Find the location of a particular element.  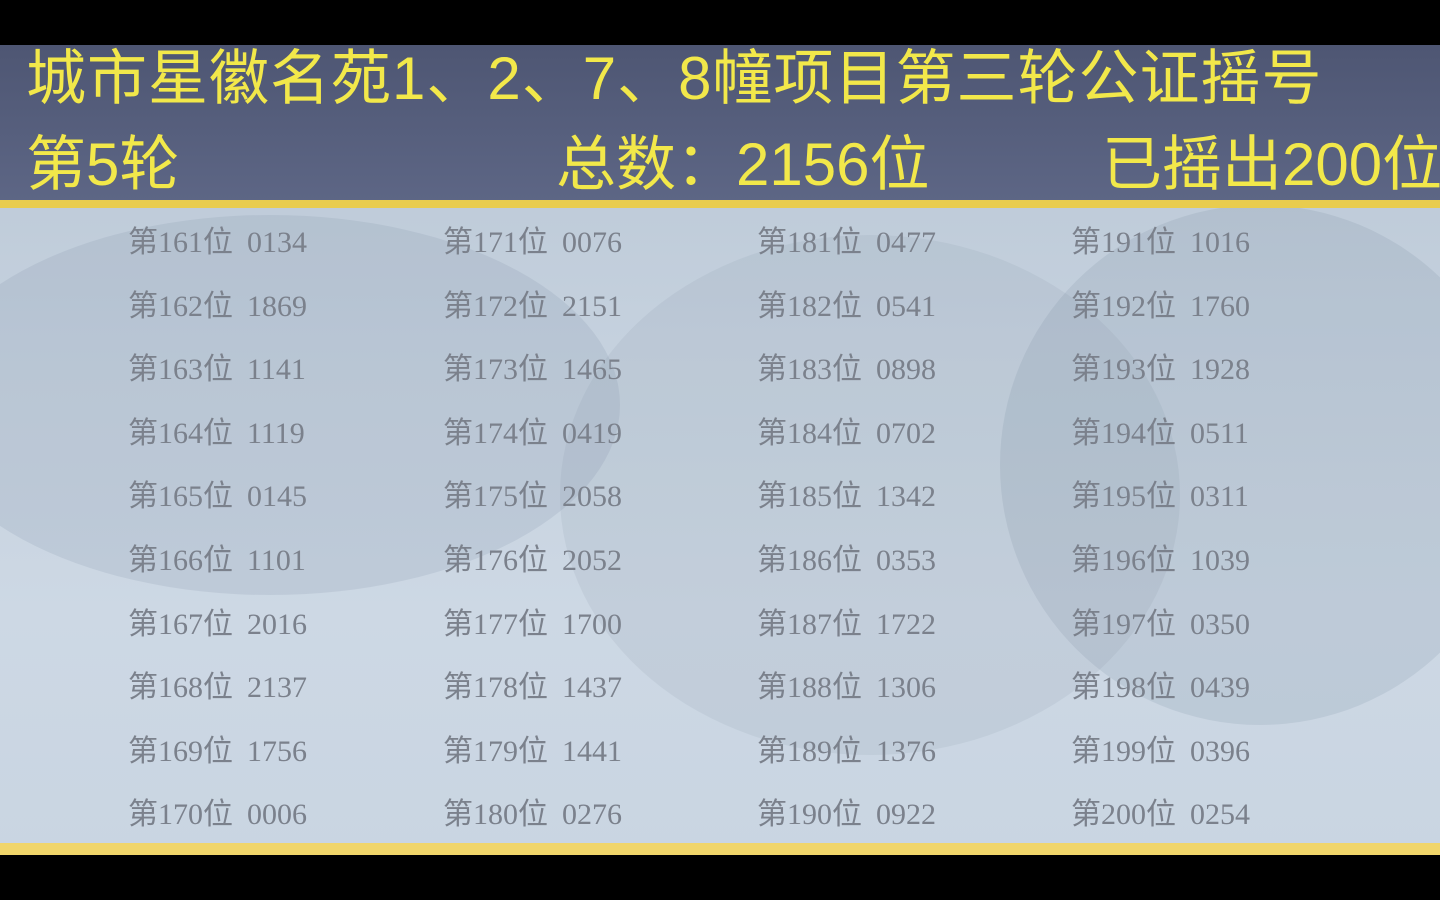

result-row: 第171位 0076 is located at coordinates (532, 249).